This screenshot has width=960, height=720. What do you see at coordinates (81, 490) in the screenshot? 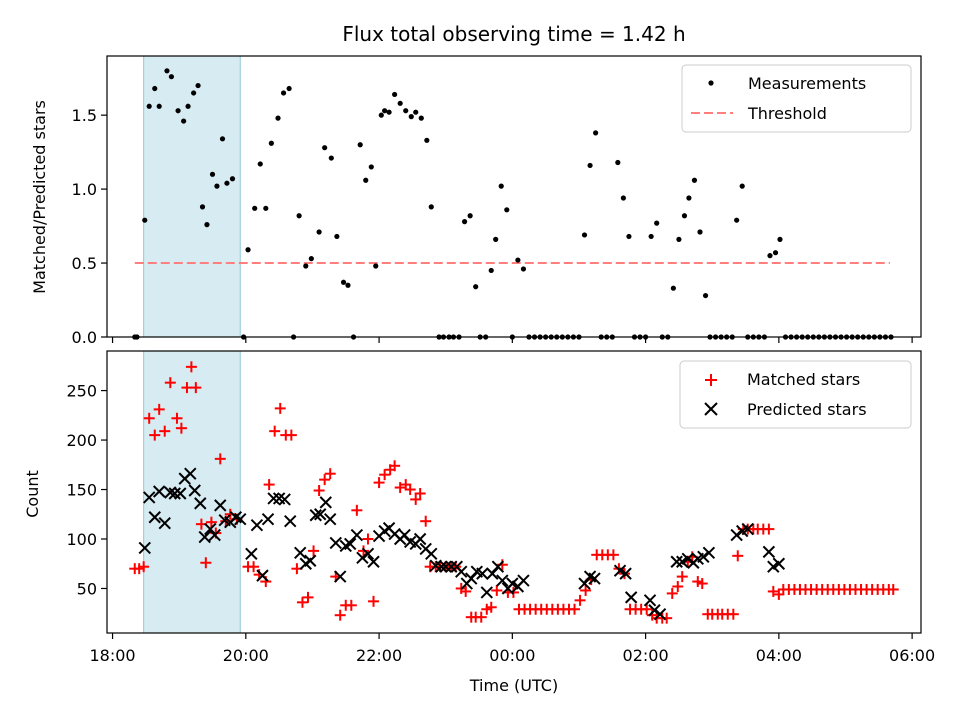
I see `bottom-y-tick-label: 150` at bounding box center [81, 490].